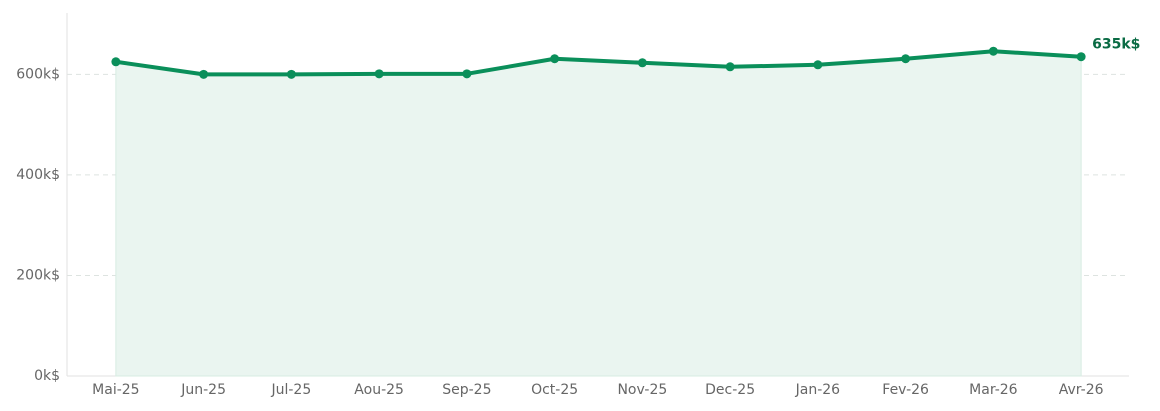 The height and width of the screenshot is (411, 1160). Describe the element at coordinates (1116, 45) in the screenshot. I see `value-label: 635k$` at that location.